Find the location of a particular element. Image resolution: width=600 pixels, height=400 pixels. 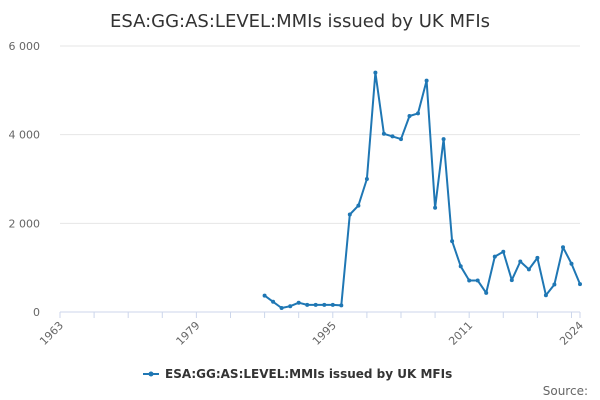

x-tick-label: 1979 is located at coordinates (188, 333).